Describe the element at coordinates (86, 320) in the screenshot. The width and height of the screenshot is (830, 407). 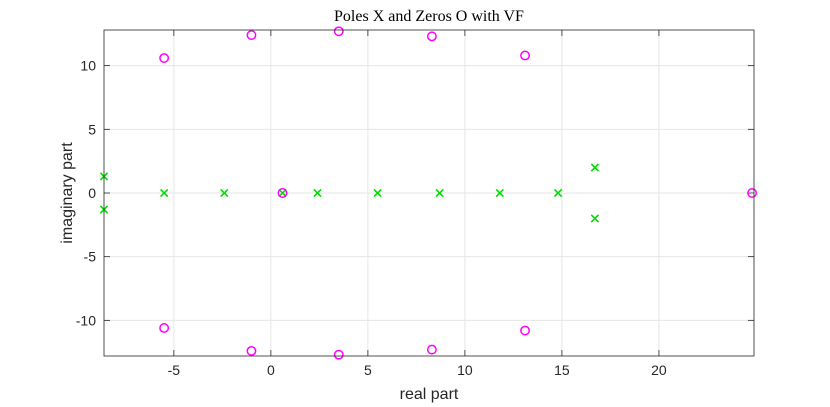
I see `y-tick-label: -10` at that location.